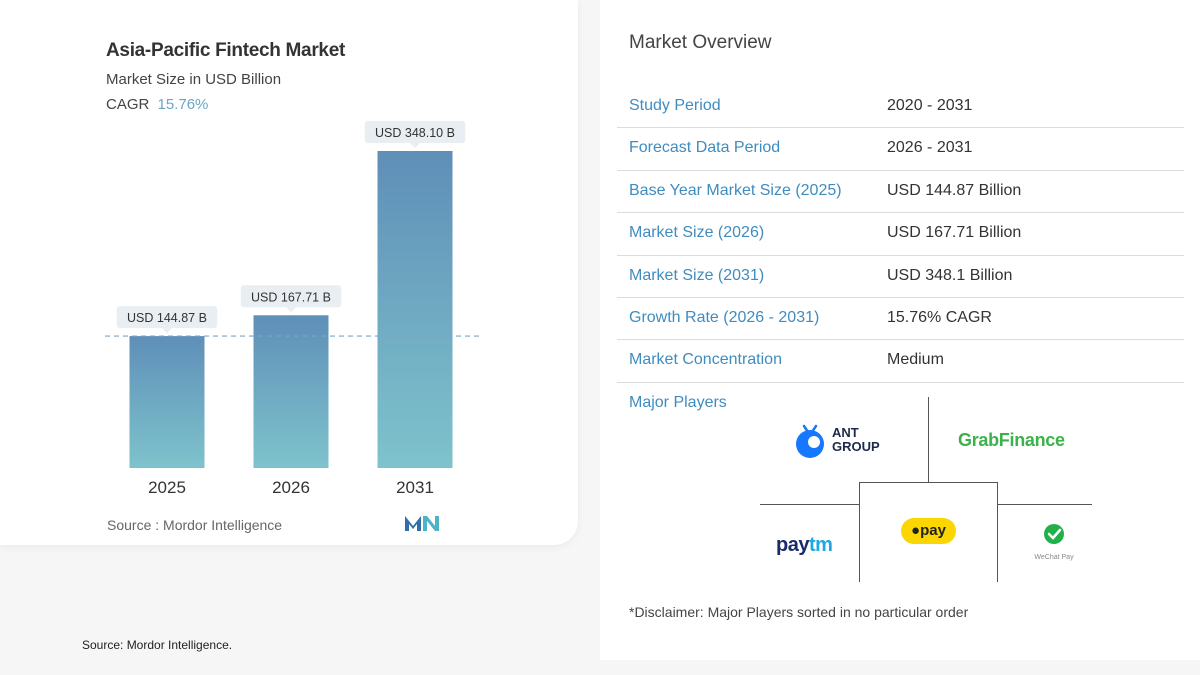  Describe the element at coordinates (820, 545) in the screenshot. I see `paytm-tm: tm` at that location.